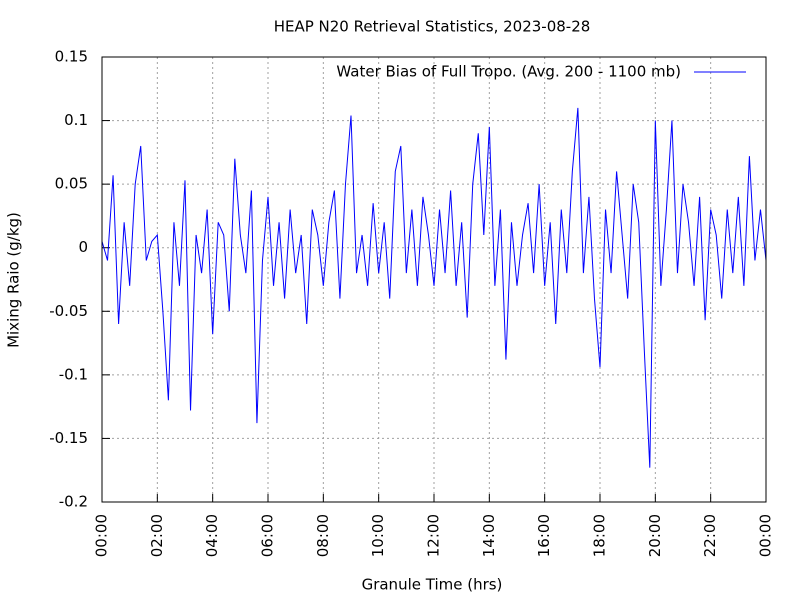  What do you see at coordinates (71, 57) in the screenshot?
I see `y-tick-label: 0.15` at bounding box center [71, 57].